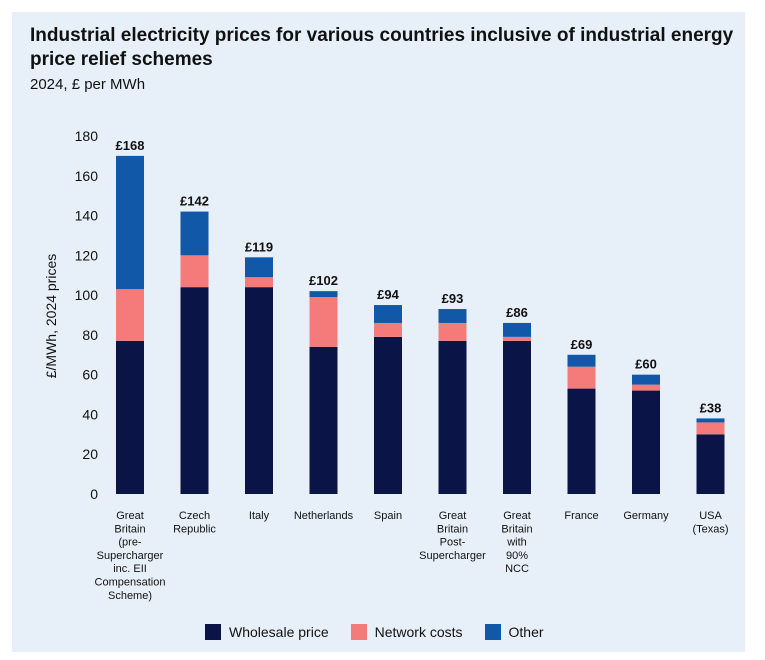  I want to click on data-label: £119, so click(259, 246).